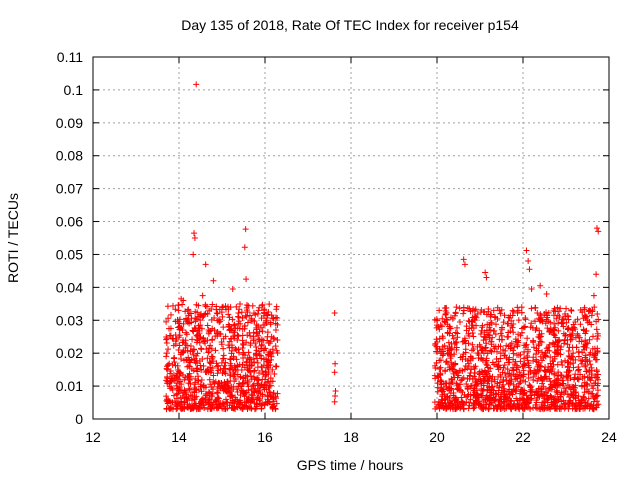 Image resolution: width=640 pixels, height=480 pixels. I want to click on x-tick-labels: 12 14 16 18 20 22 24, so click(351, 437).